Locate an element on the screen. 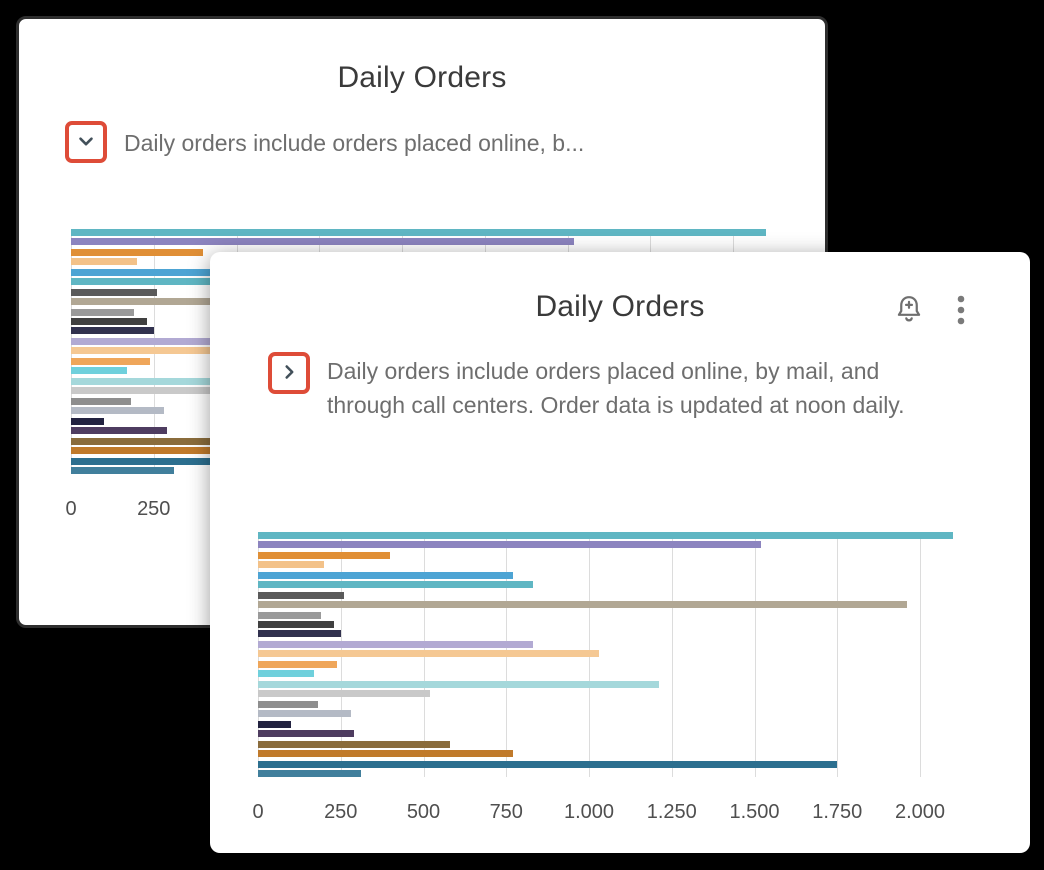 Image resolution: width=1044 pixels, height=870 pixels. chart-x-axis: 0 250 500 750 1.000 1.250 1.500 1.750 2.000 is located at coordinates (605, 814).